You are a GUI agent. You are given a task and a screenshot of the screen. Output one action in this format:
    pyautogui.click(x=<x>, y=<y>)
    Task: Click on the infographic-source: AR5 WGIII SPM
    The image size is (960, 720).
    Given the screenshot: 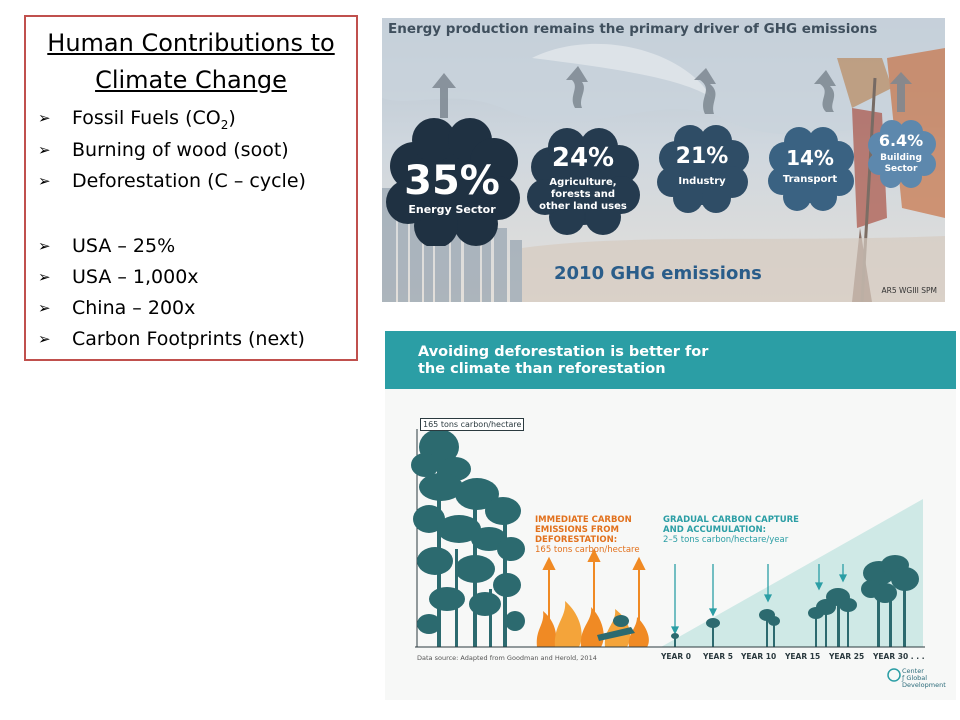 What is the action you would take?
    pyautogui.click(x=909, y=290)
    